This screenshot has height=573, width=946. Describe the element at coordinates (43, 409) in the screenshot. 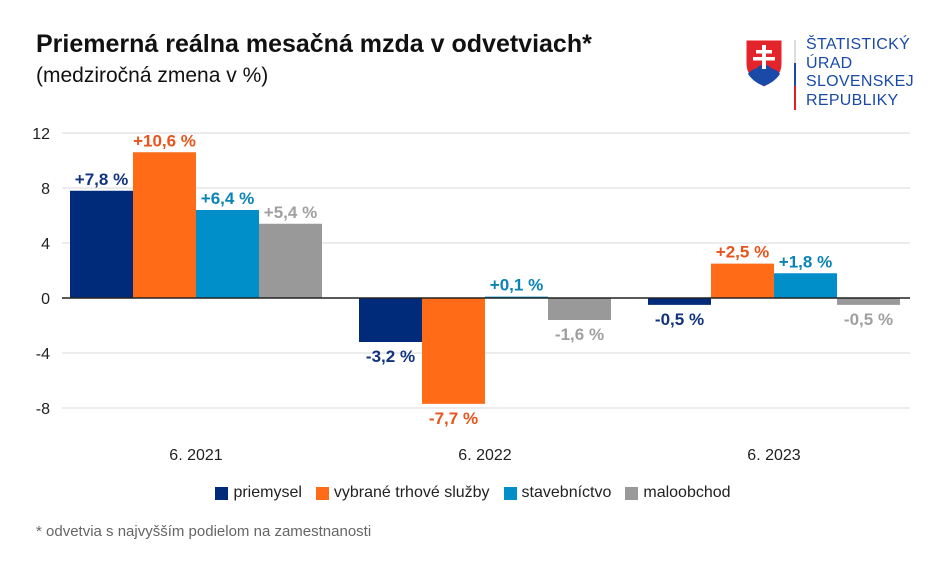

I see `y-tick-label: -8` at that location.